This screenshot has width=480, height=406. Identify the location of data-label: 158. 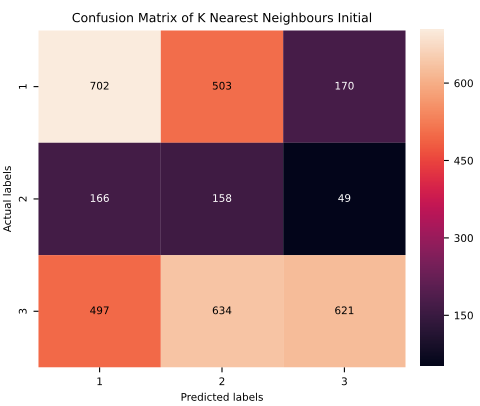
(222, 198).